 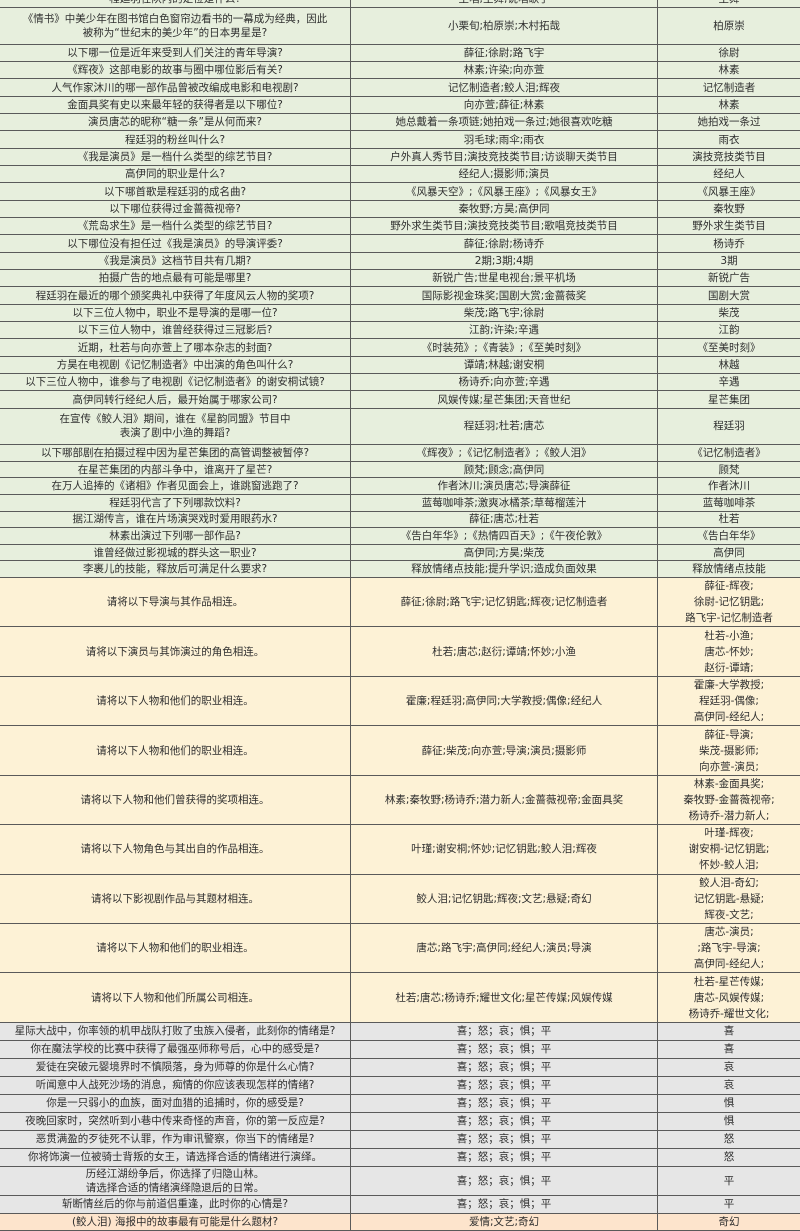 I want to click on answer-cell: 喜, so click(x=729, y=1049).